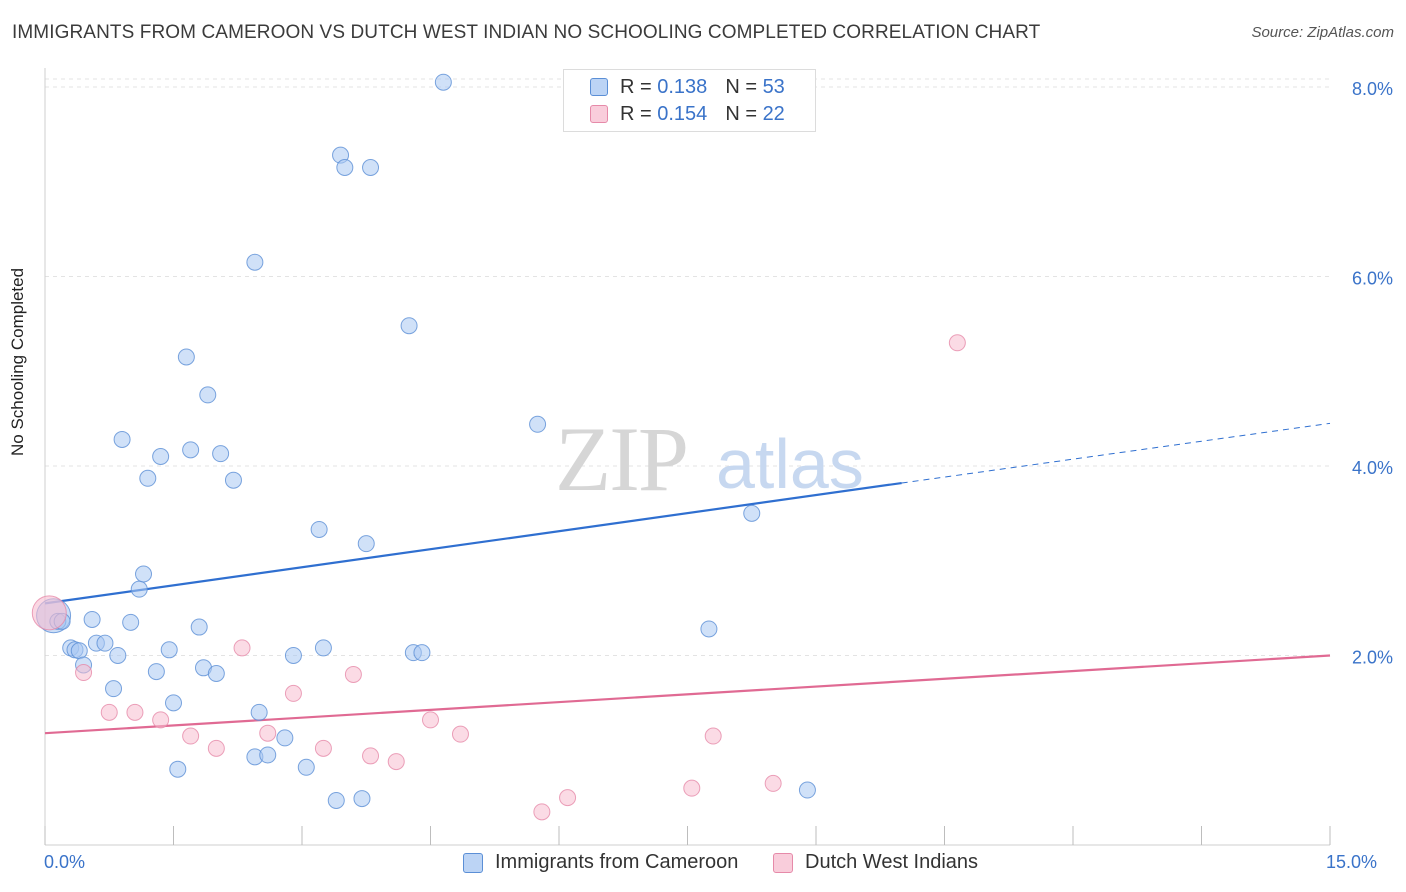 This screenshot has height=892, width=1406. What do you see at coordinates (1372, 657) in the screenshot?
I see `y-tick-label: 2.0%` at bounding box center [1372, 657].